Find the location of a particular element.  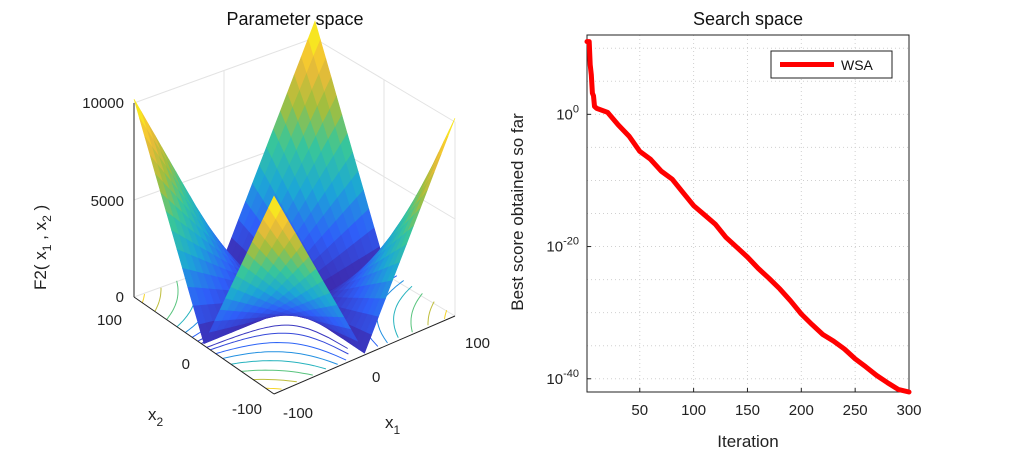

x-axis-label: Iteration is located at coordinates (747, 441).